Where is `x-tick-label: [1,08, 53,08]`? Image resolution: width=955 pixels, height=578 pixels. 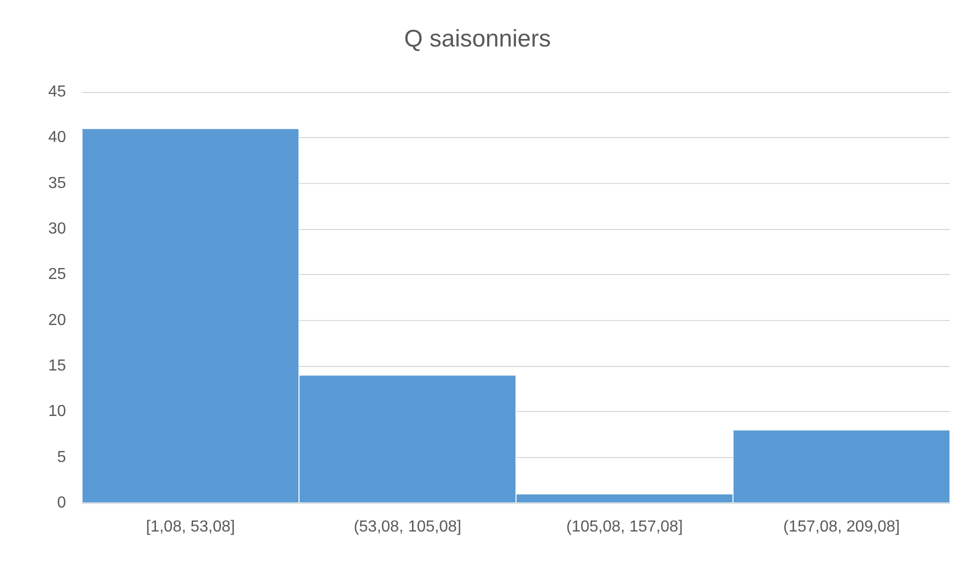 x-tick-label: [1,08, 53,08] is located at coordinates (190, 527).